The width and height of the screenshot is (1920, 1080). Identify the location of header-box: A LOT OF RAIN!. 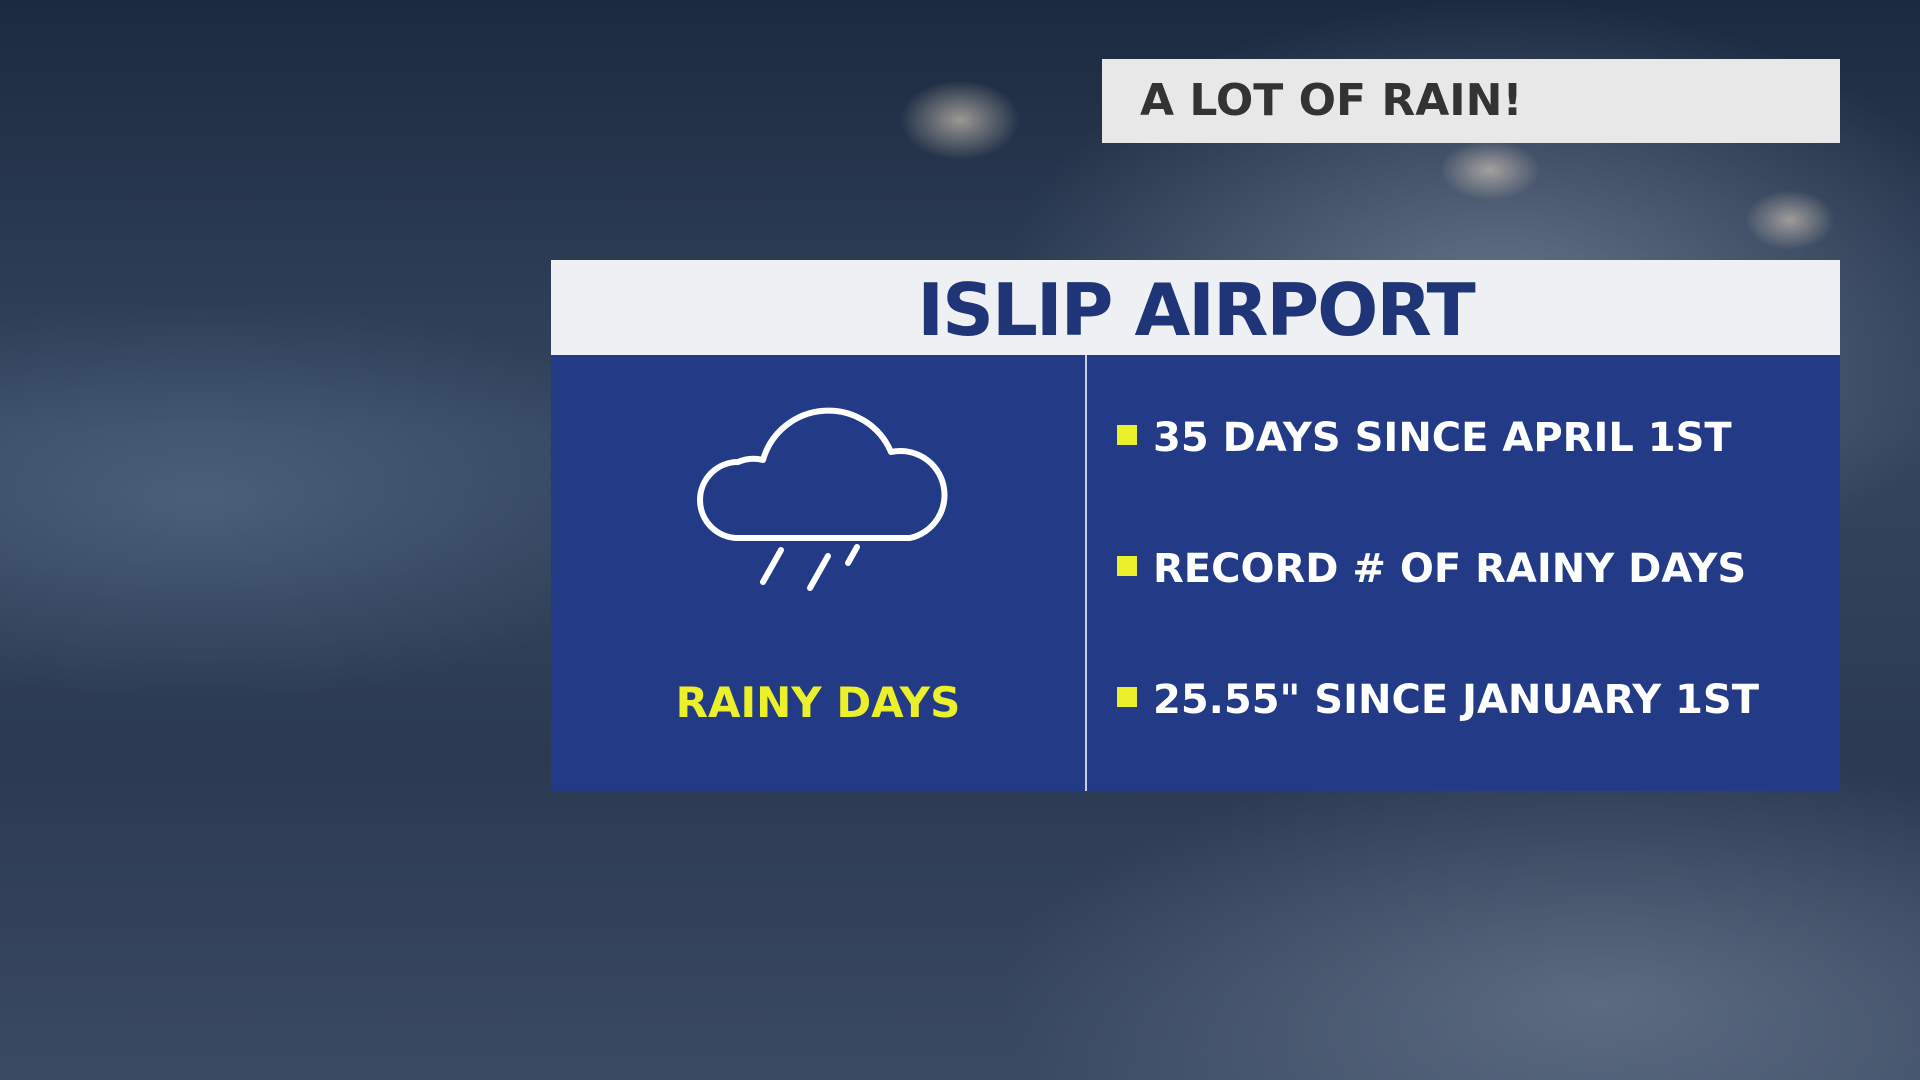
(1471, 101).